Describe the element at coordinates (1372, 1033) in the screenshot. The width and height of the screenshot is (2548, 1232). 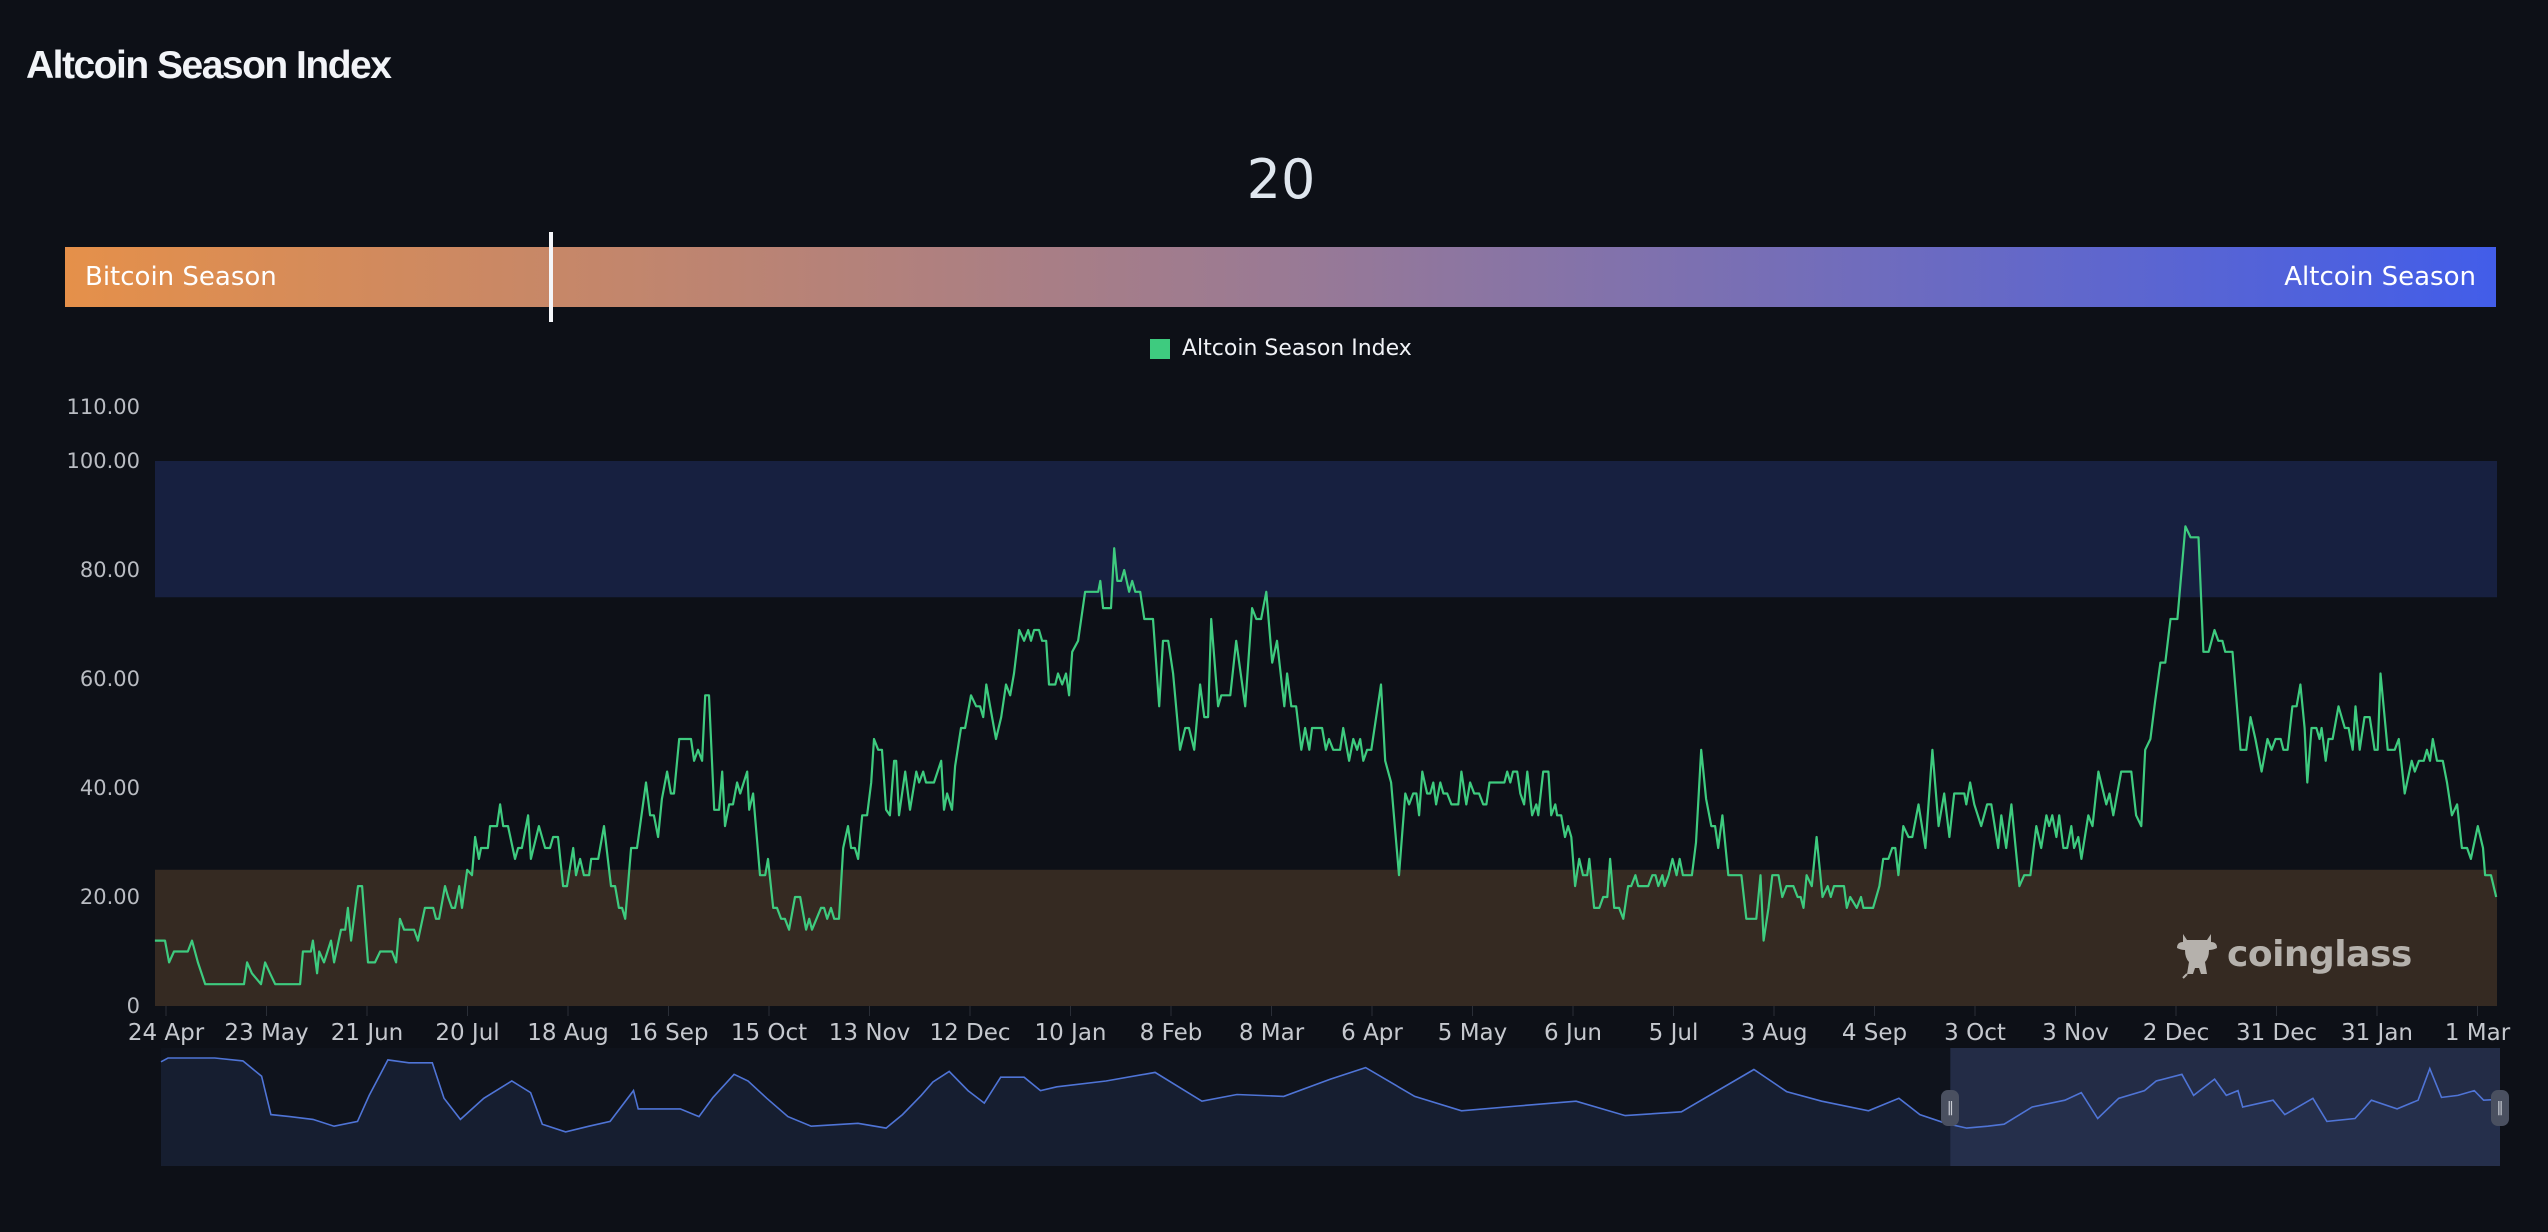
I see `x-axis-label: 6 Apr` at that location.